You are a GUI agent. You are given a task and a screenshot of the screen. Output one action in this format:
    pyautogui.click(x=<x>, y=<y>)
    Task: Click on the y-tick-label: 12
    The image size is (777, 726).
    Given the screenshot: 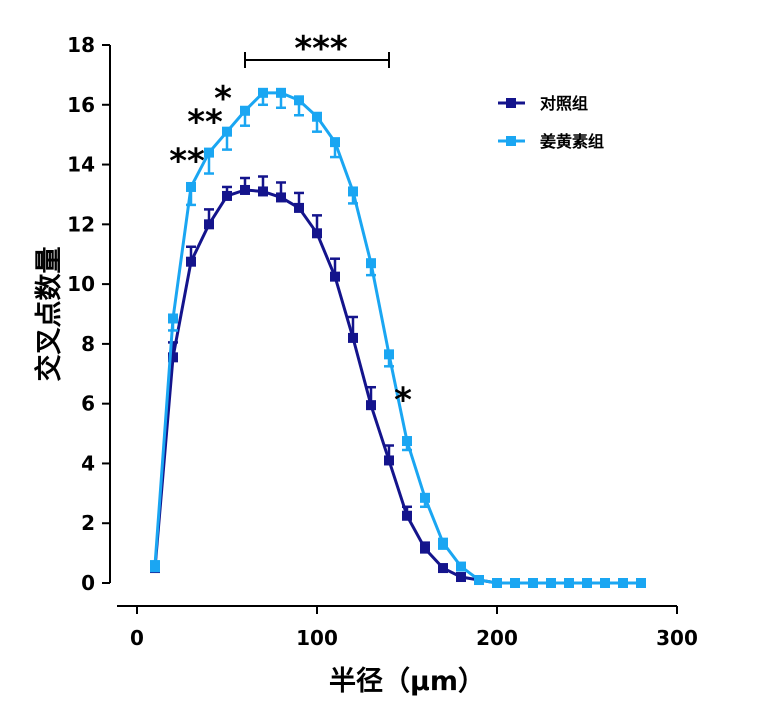 What is the action you would take?
    pyautogui.click(x=81, y=224)
    